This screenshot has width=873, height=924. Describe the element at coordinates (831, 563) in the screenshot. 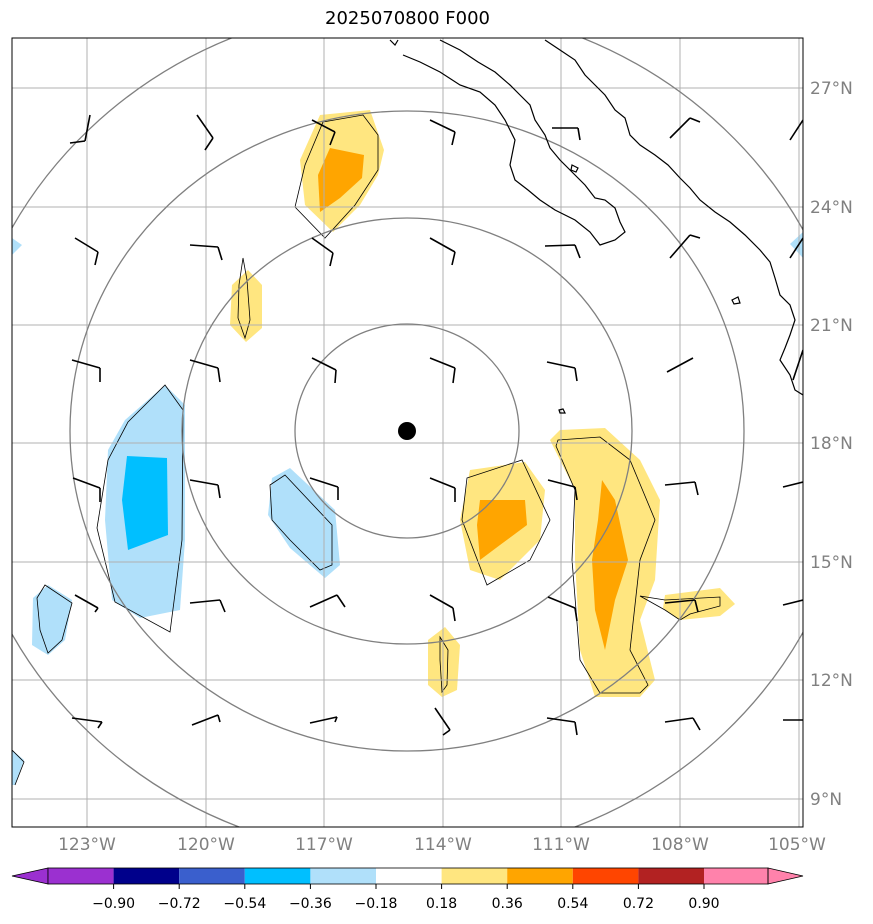

I see `lat-label: 15°N` at that location.